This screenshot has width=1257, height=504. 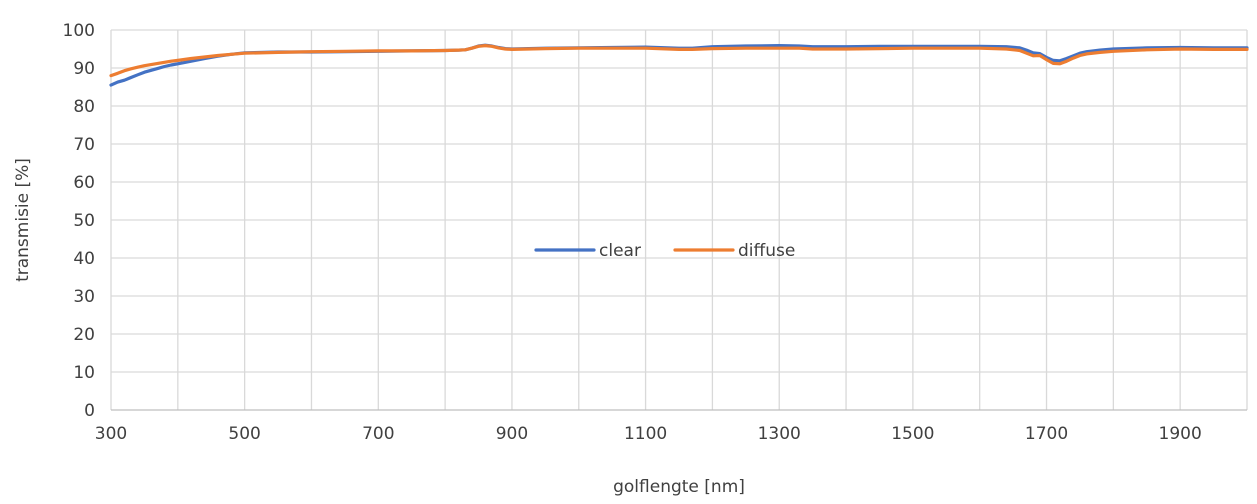 What do you see at coordinates (84, 221) in the screenshot?
I see `y-tick-label: 50` at bounding box center [84, 221].